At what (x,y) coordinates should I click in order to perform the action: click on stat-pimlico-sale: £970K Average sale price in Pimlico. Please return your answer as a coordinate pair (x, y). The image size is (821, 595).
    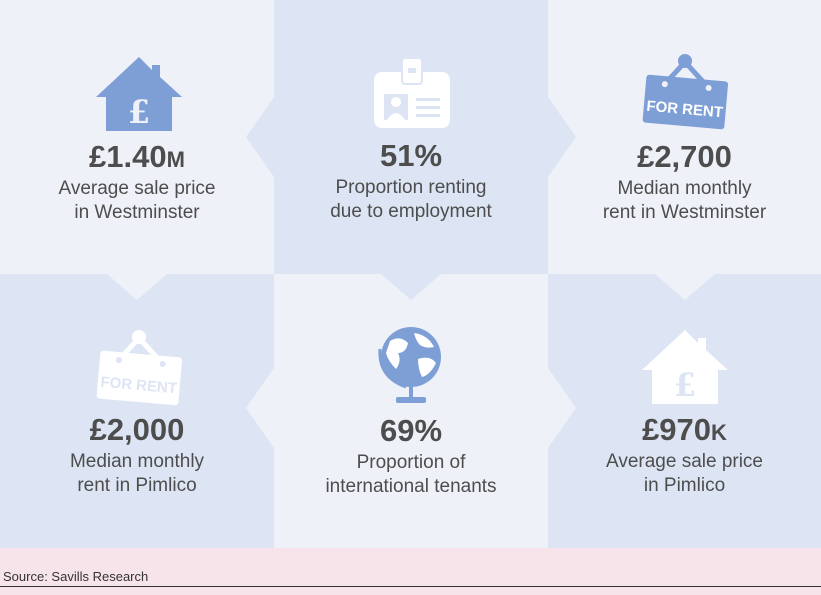
    Looking at the image, I should click on (684, 455).